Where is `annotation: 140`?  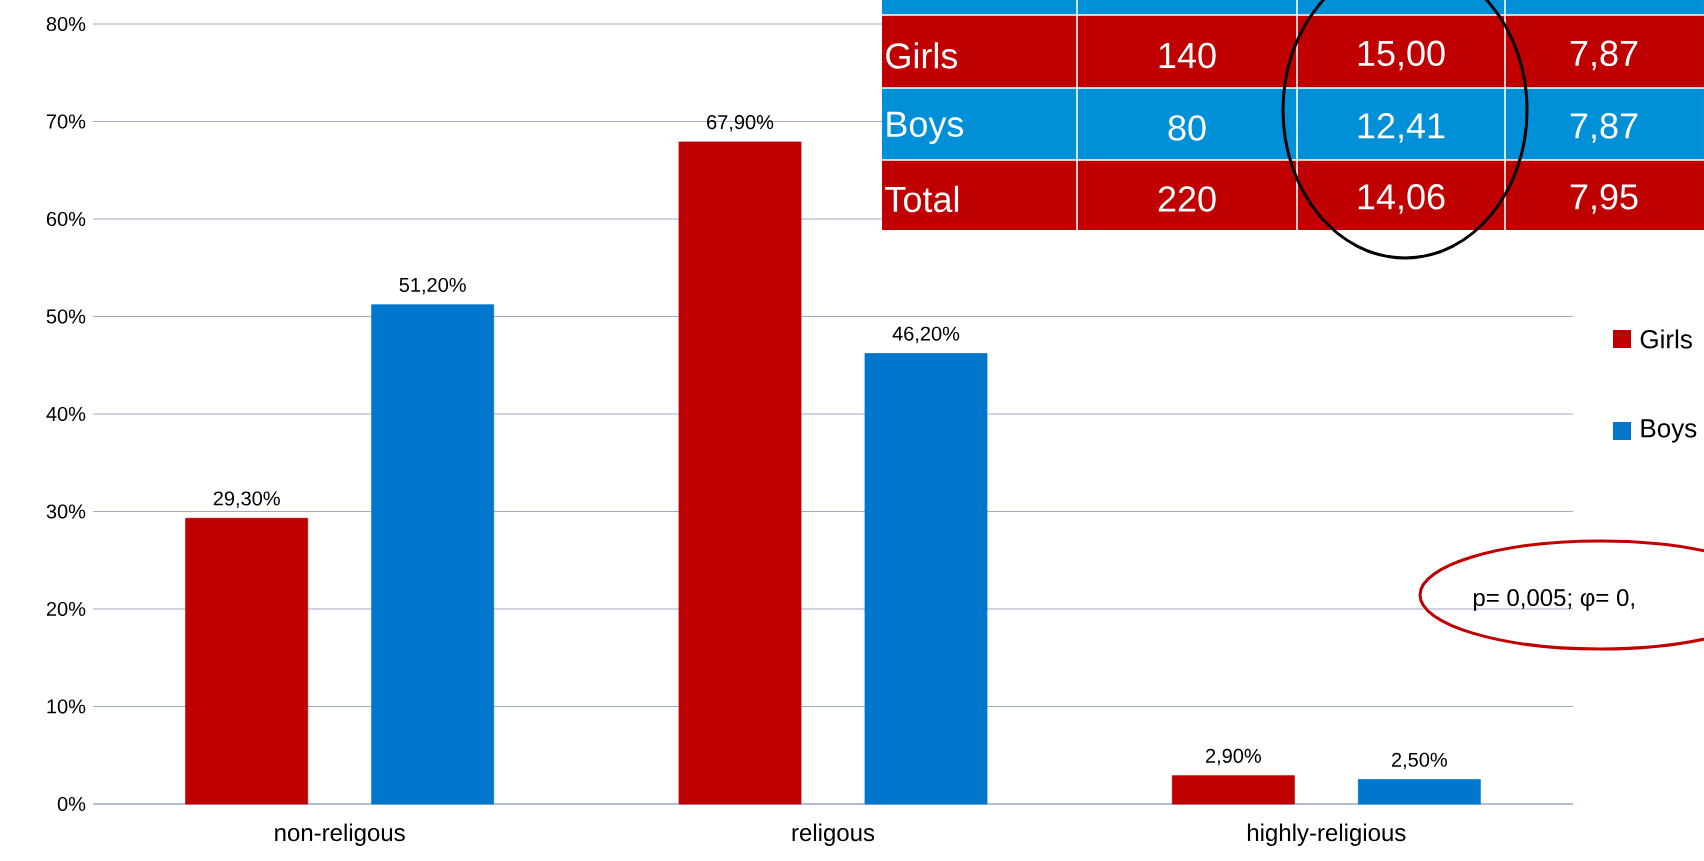 annotation: 140 is located at coordinates (1187, 55).